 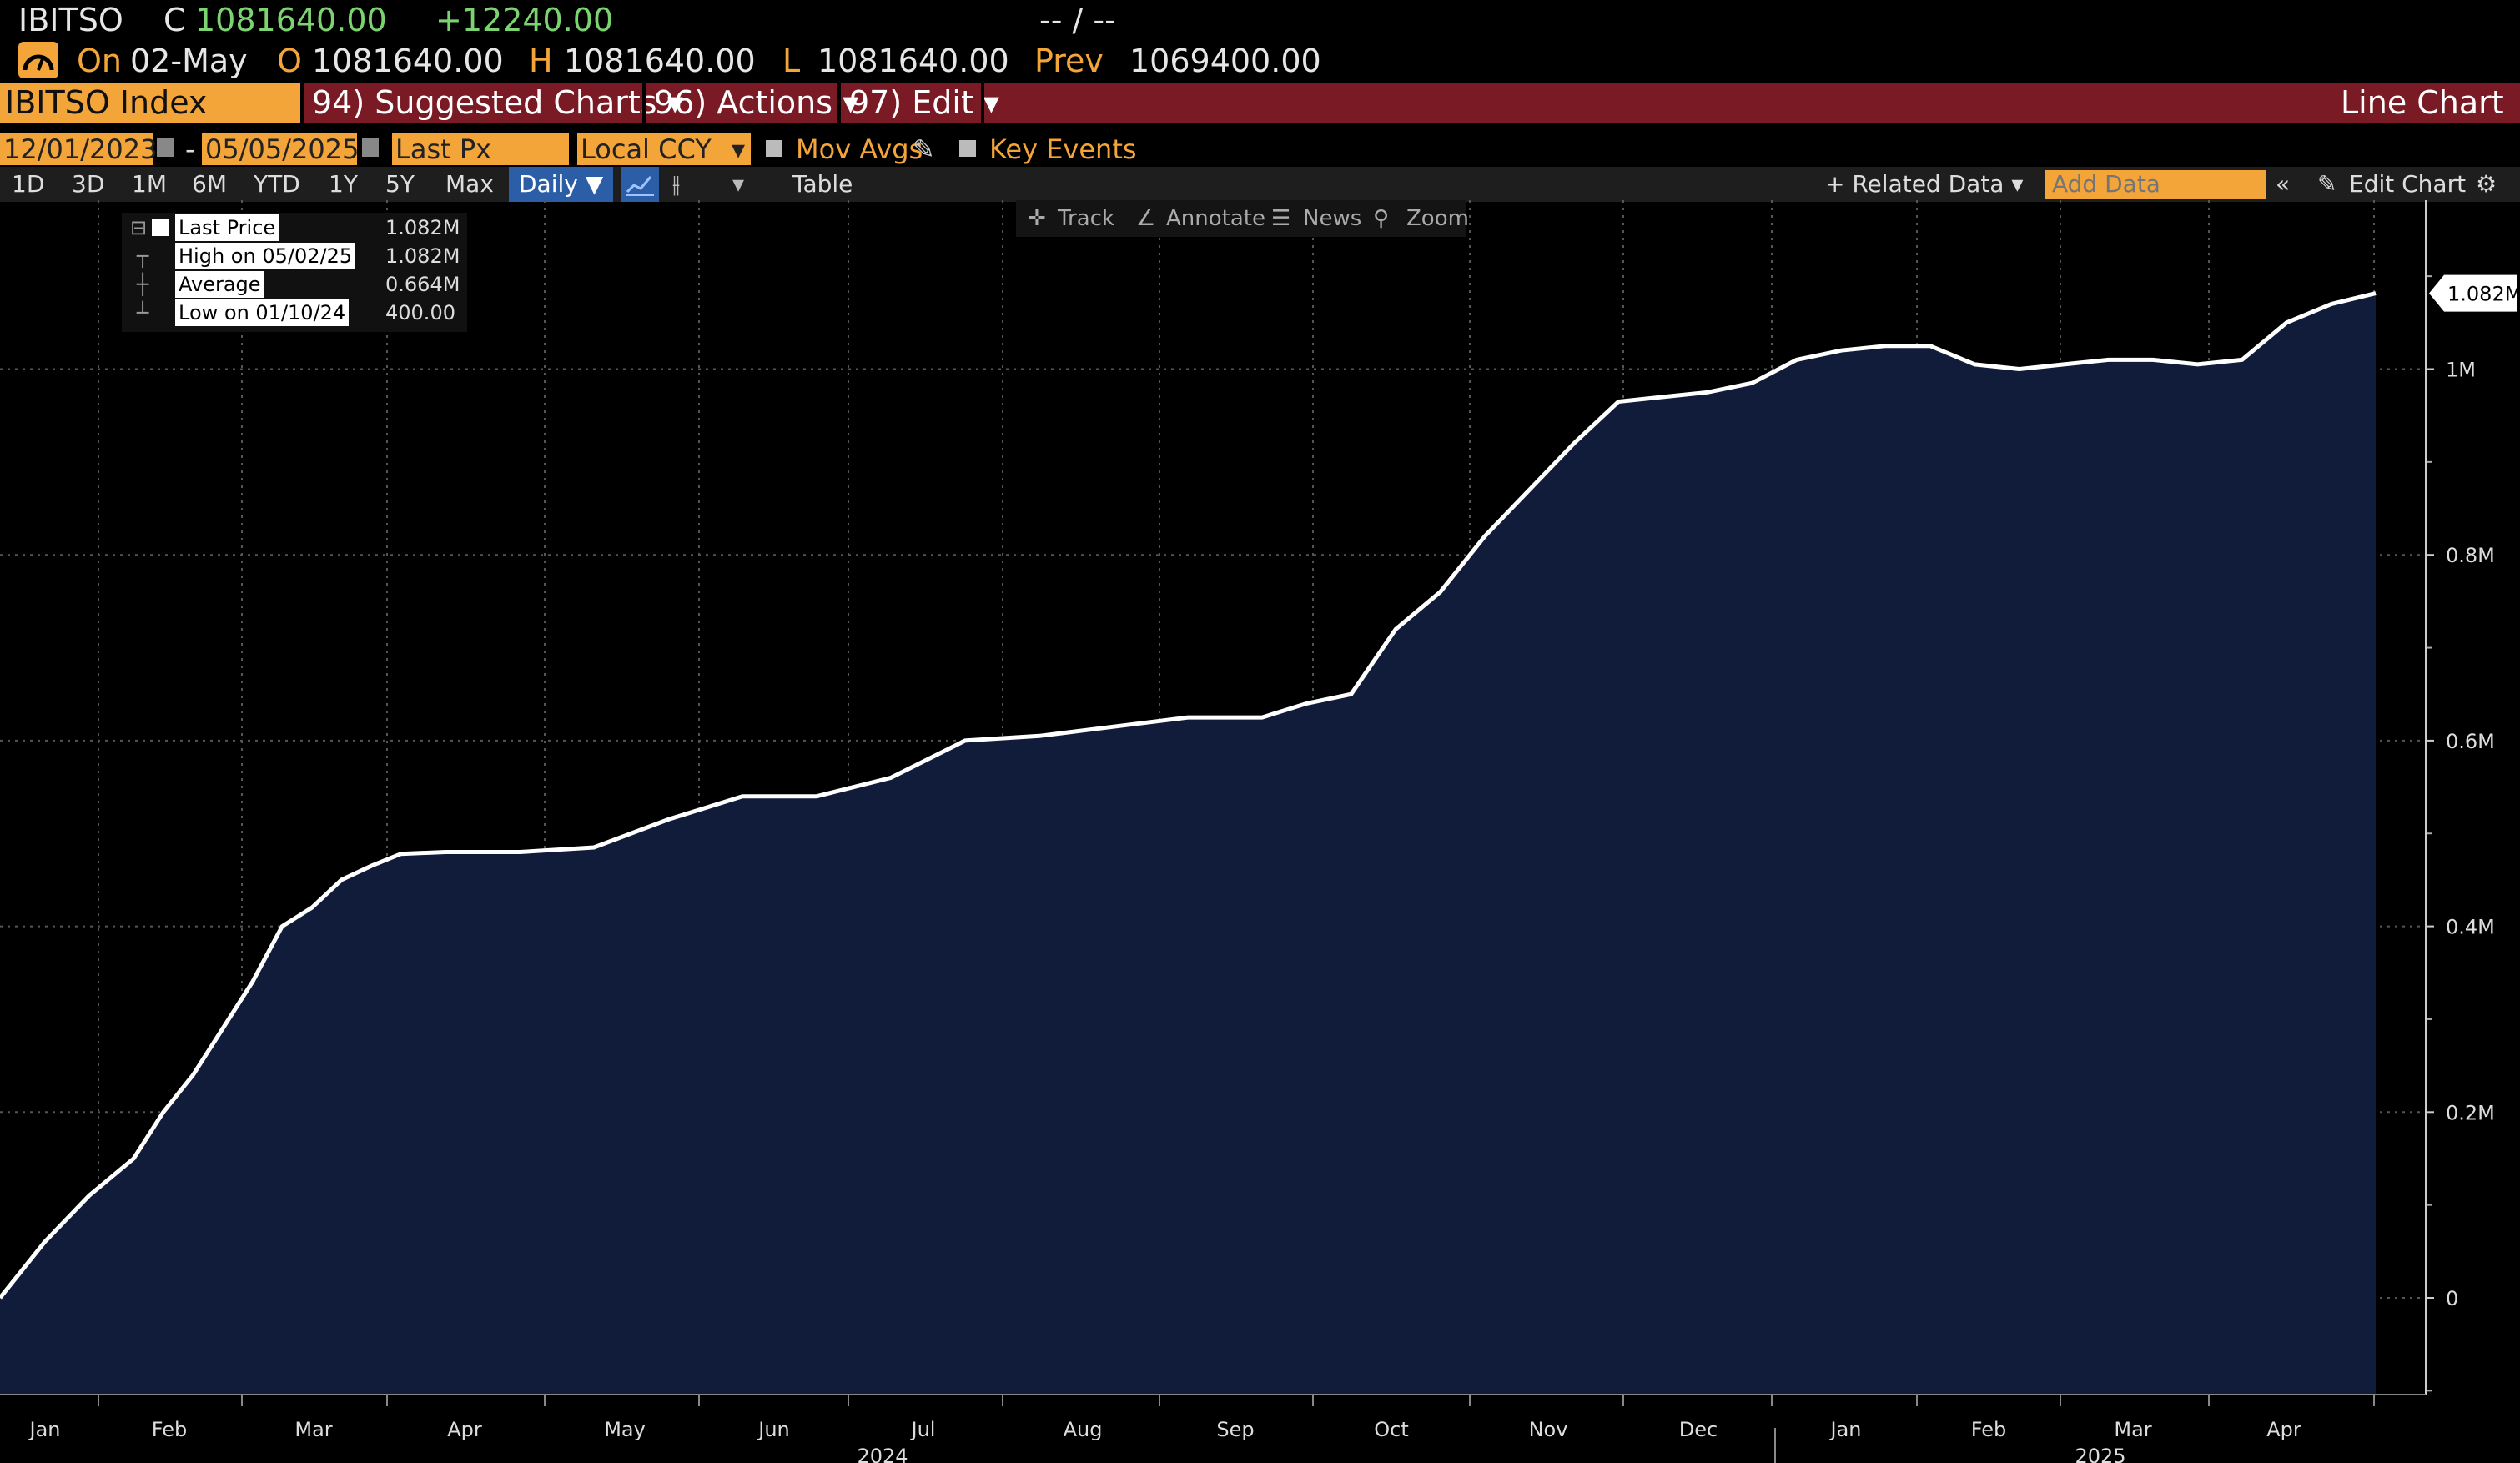 I want to click on period-ytd: YTD, so click(x=277, y=184).